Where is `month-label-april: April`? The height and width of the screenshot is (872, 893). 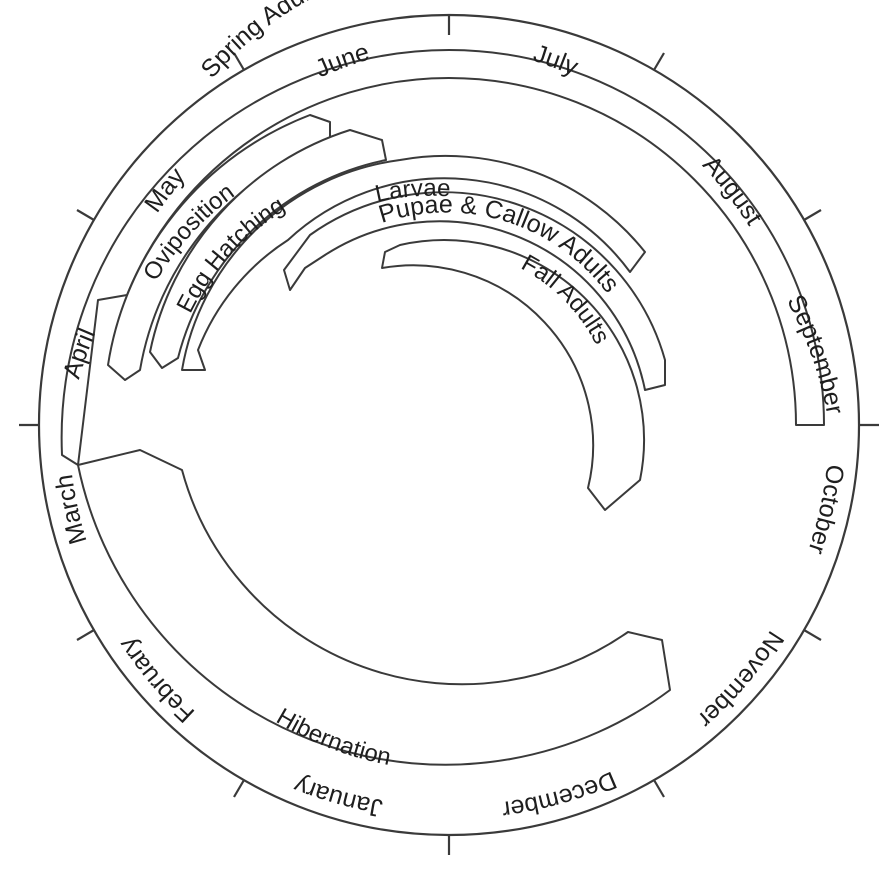 month-label-april: April is located at coordinates (79, 352).